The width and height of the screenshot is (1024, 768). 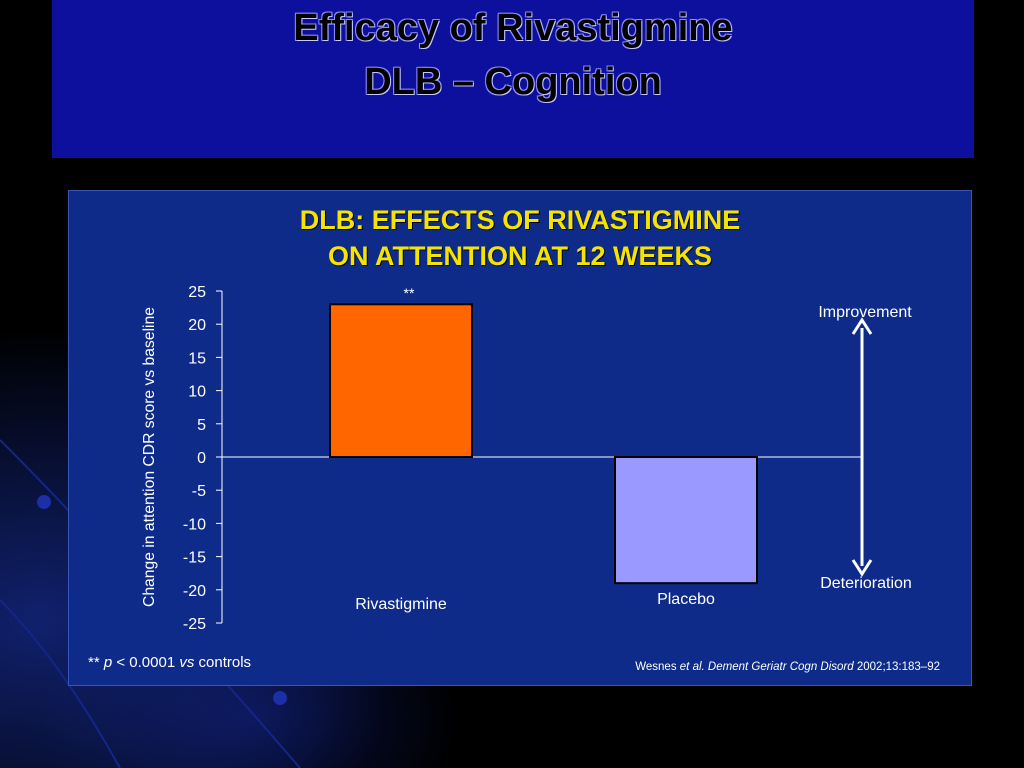 What do you see at coordinates (513, 28) in the screenshot?
I see `slide-title-line-1: Efficacy of Rivastigmine` at bounding box center [513, 28].